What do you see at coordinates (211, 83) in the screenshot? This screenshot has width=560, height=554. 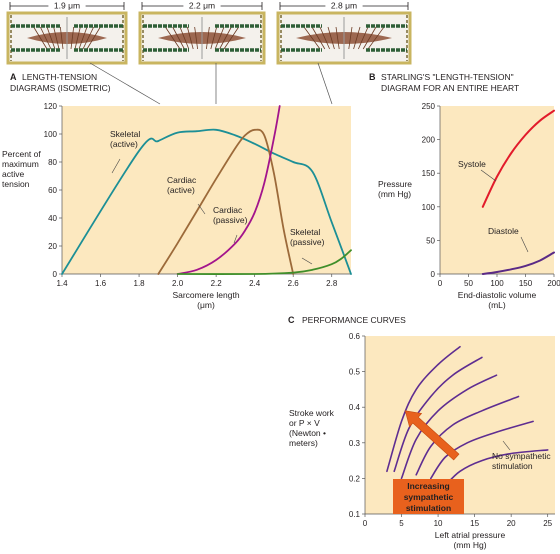 I see `sarcomere-connectors` at bounding box center [211, 83].